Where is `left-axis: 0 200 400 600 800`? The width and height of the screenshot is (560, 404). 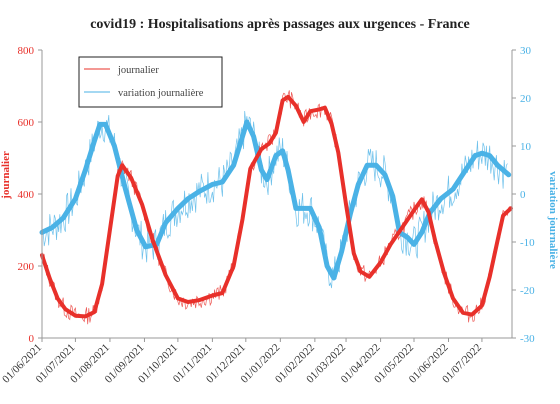
left-axis: 0 200 400 600 800 is located at coordinates (30, 195).